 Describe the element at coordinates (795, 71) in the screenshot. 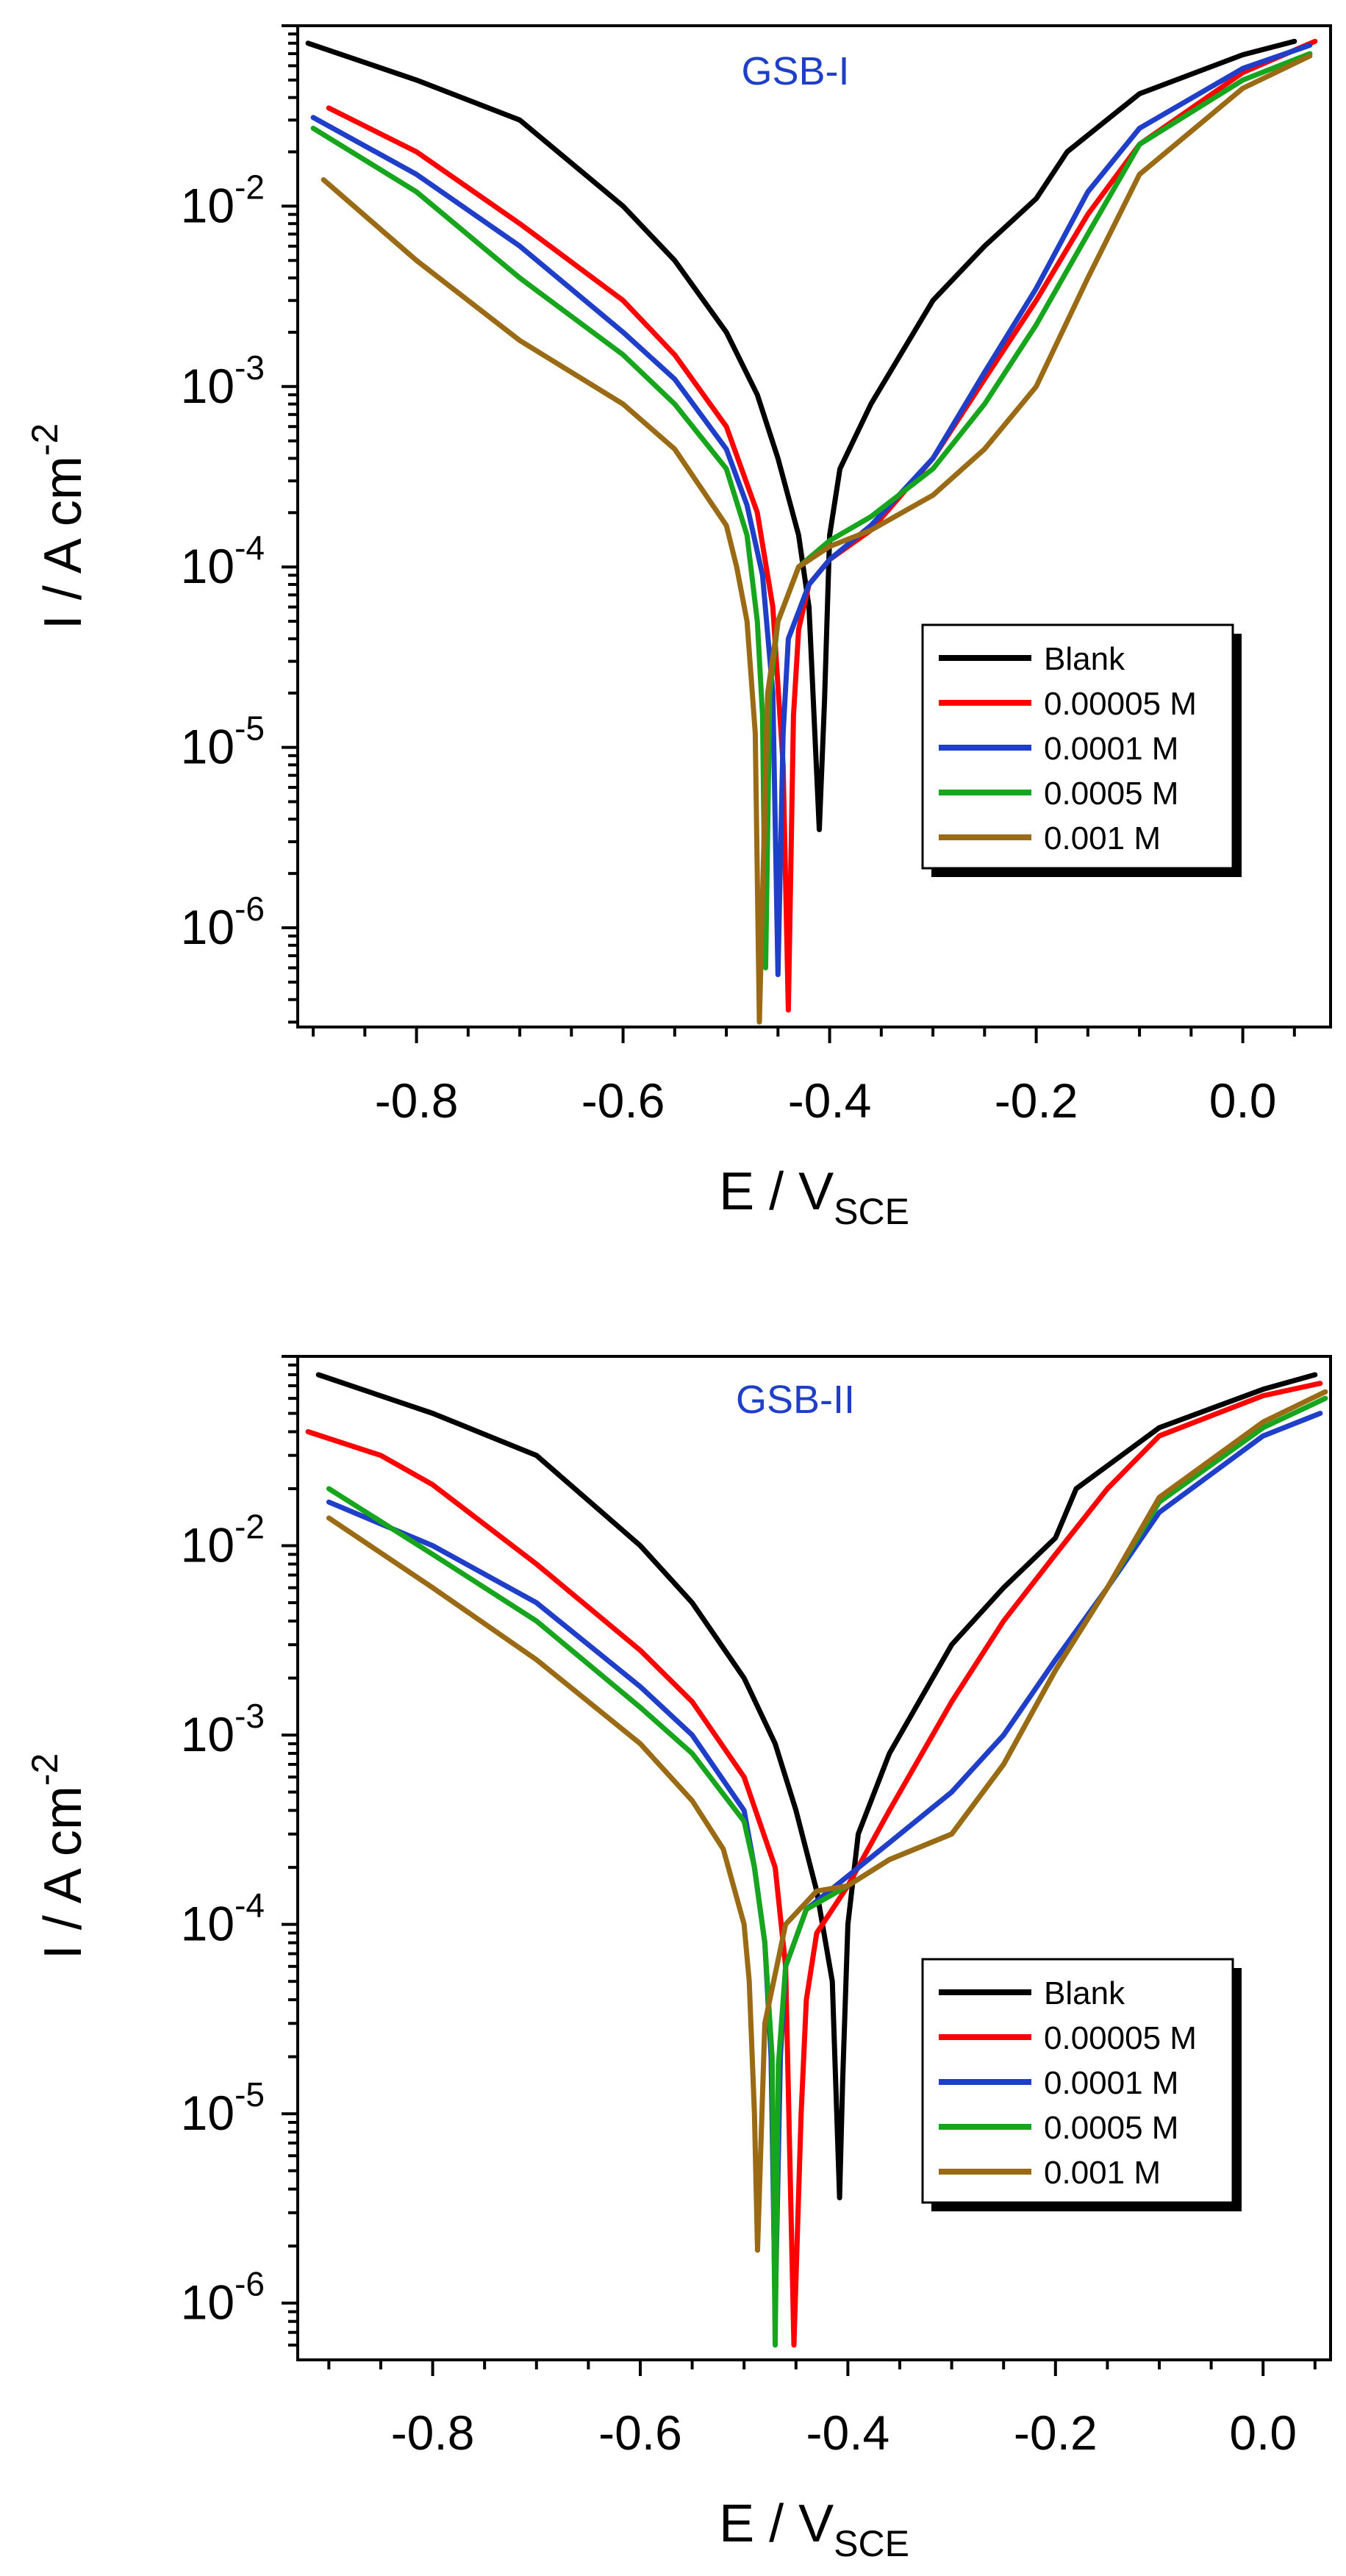

I see `panel-title: GSB-I` at that location.